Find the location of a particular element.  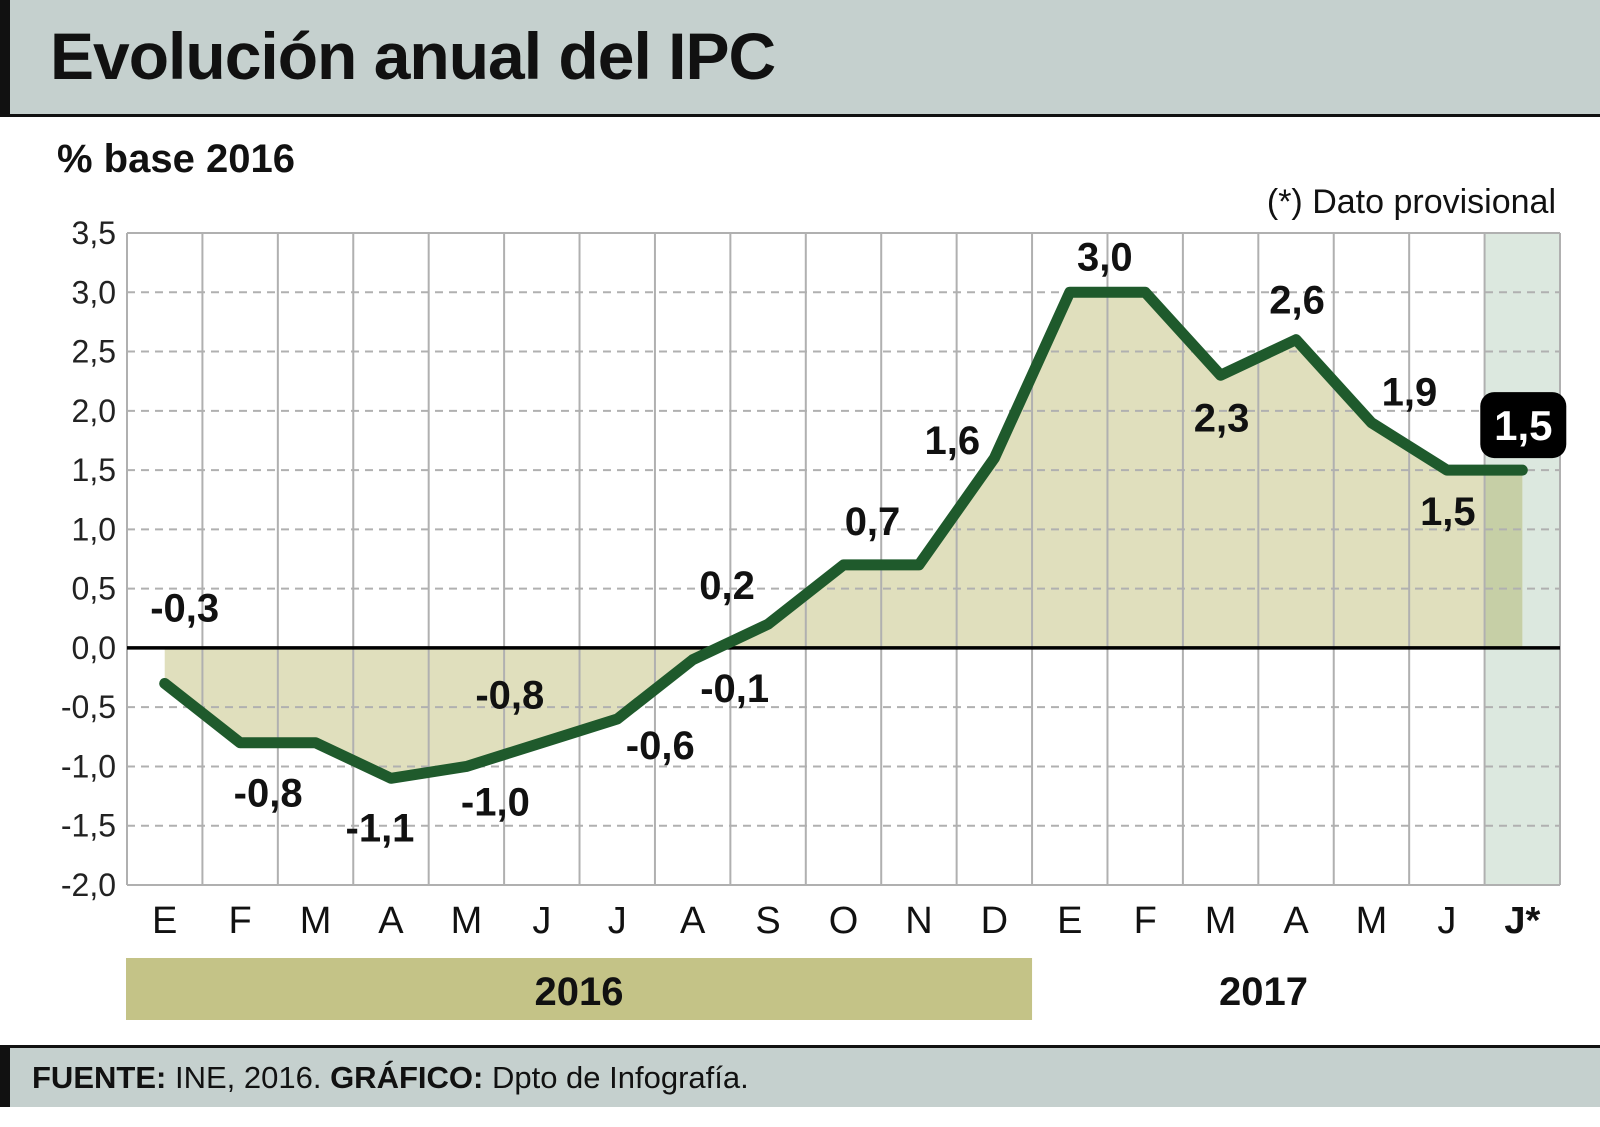

y-tick-label: 2,0 is located at coordinates (94, 411).